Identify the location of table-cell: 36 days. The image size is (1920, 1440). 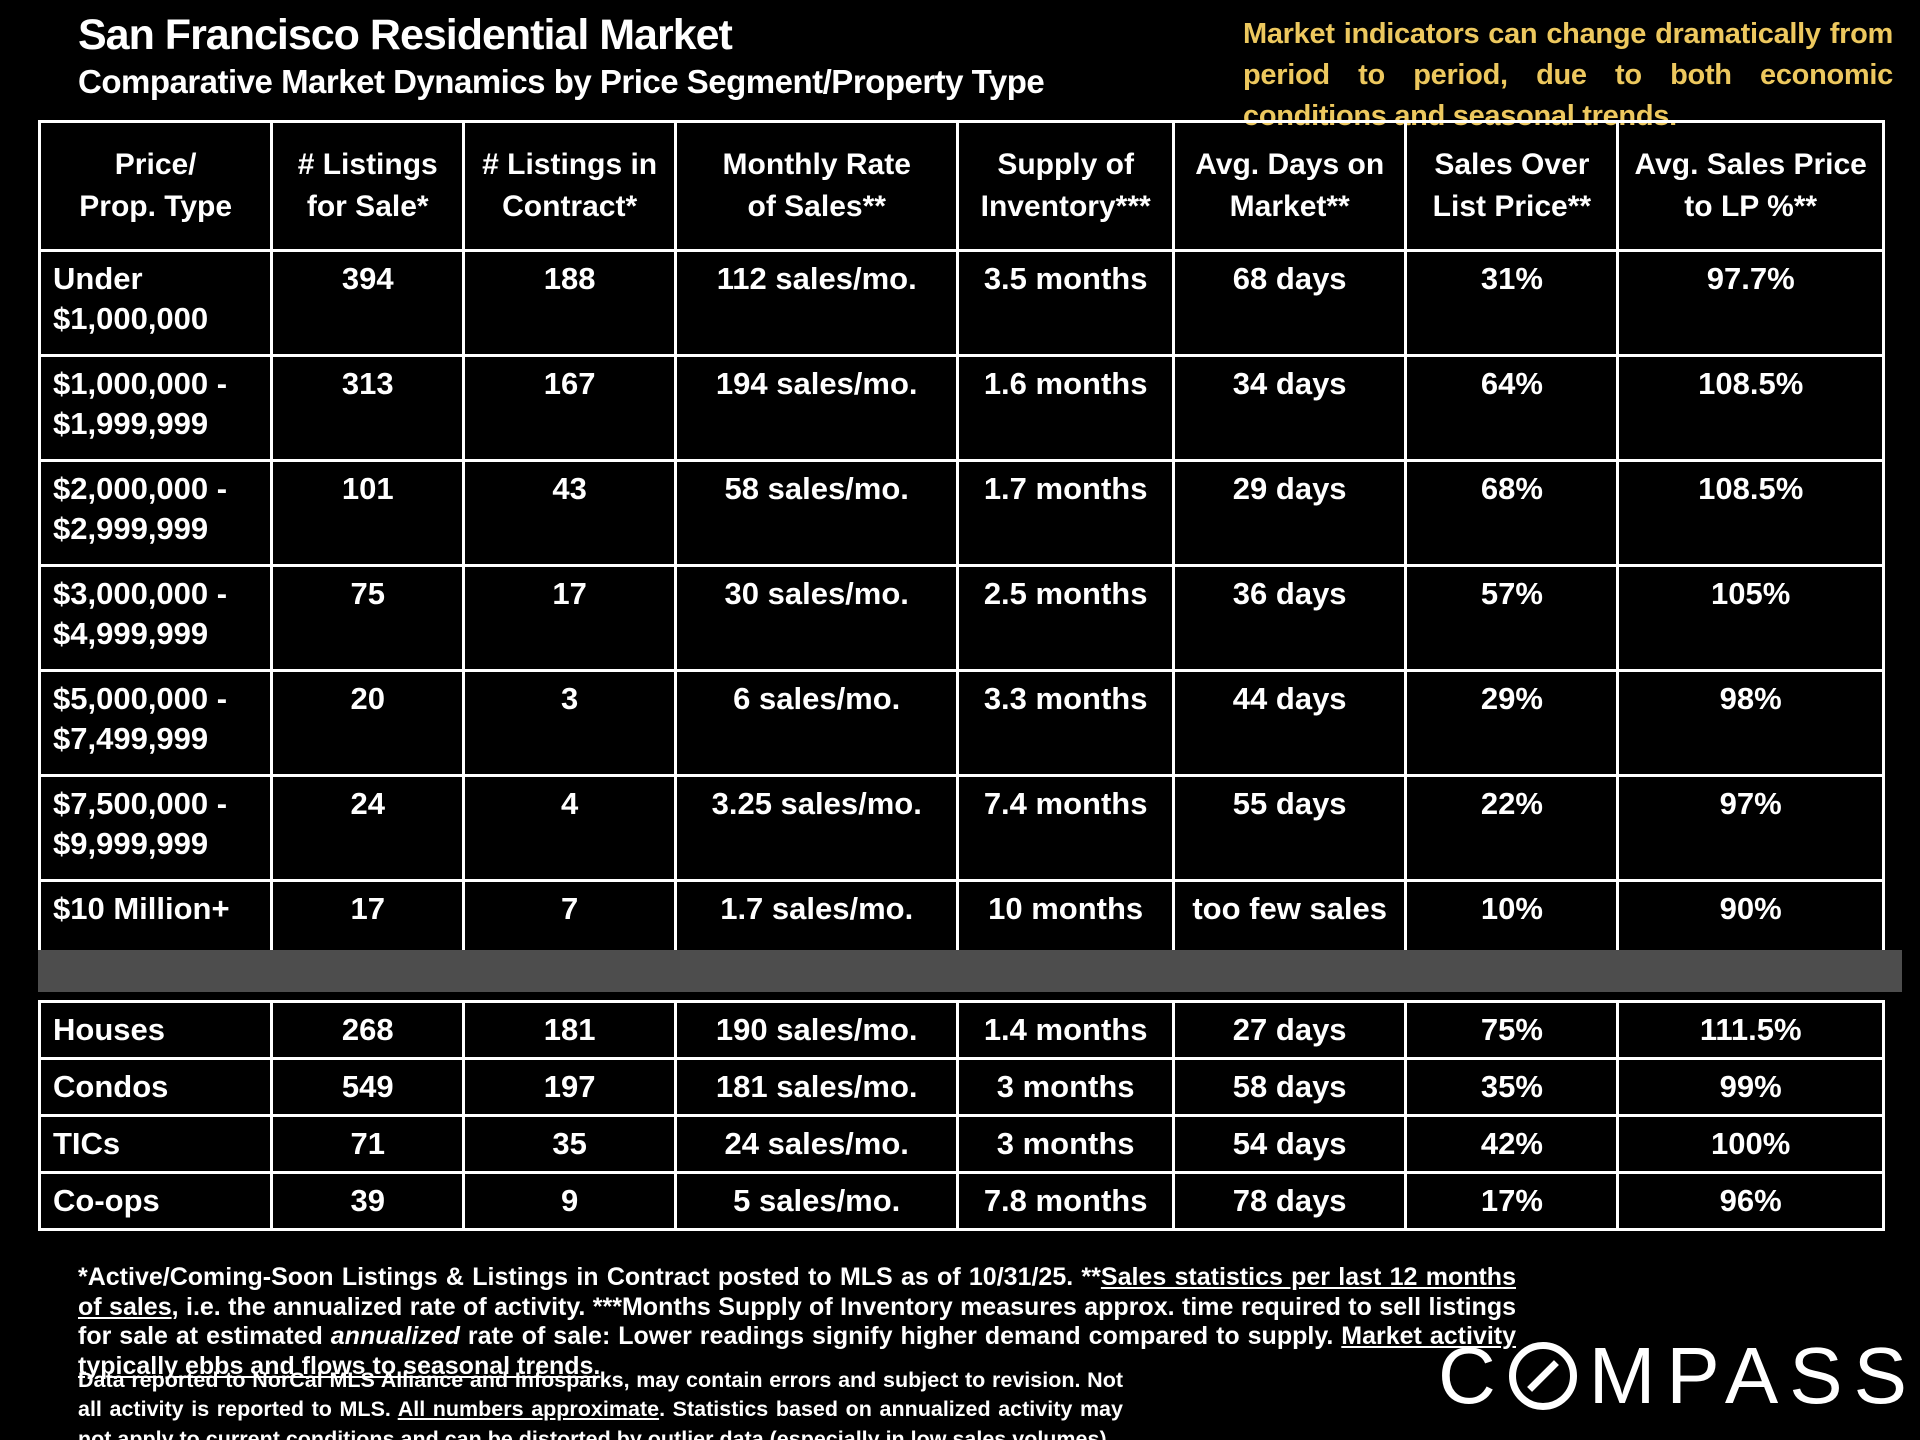
(1290, 618).